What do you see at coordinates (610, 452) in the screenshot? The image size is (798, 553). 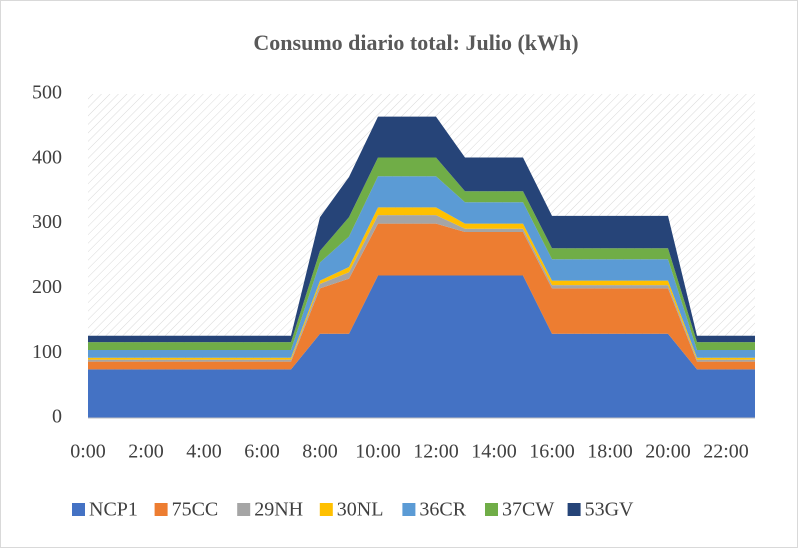 I see `x-tick-label: 18:00` at bounding box center [610, 452].